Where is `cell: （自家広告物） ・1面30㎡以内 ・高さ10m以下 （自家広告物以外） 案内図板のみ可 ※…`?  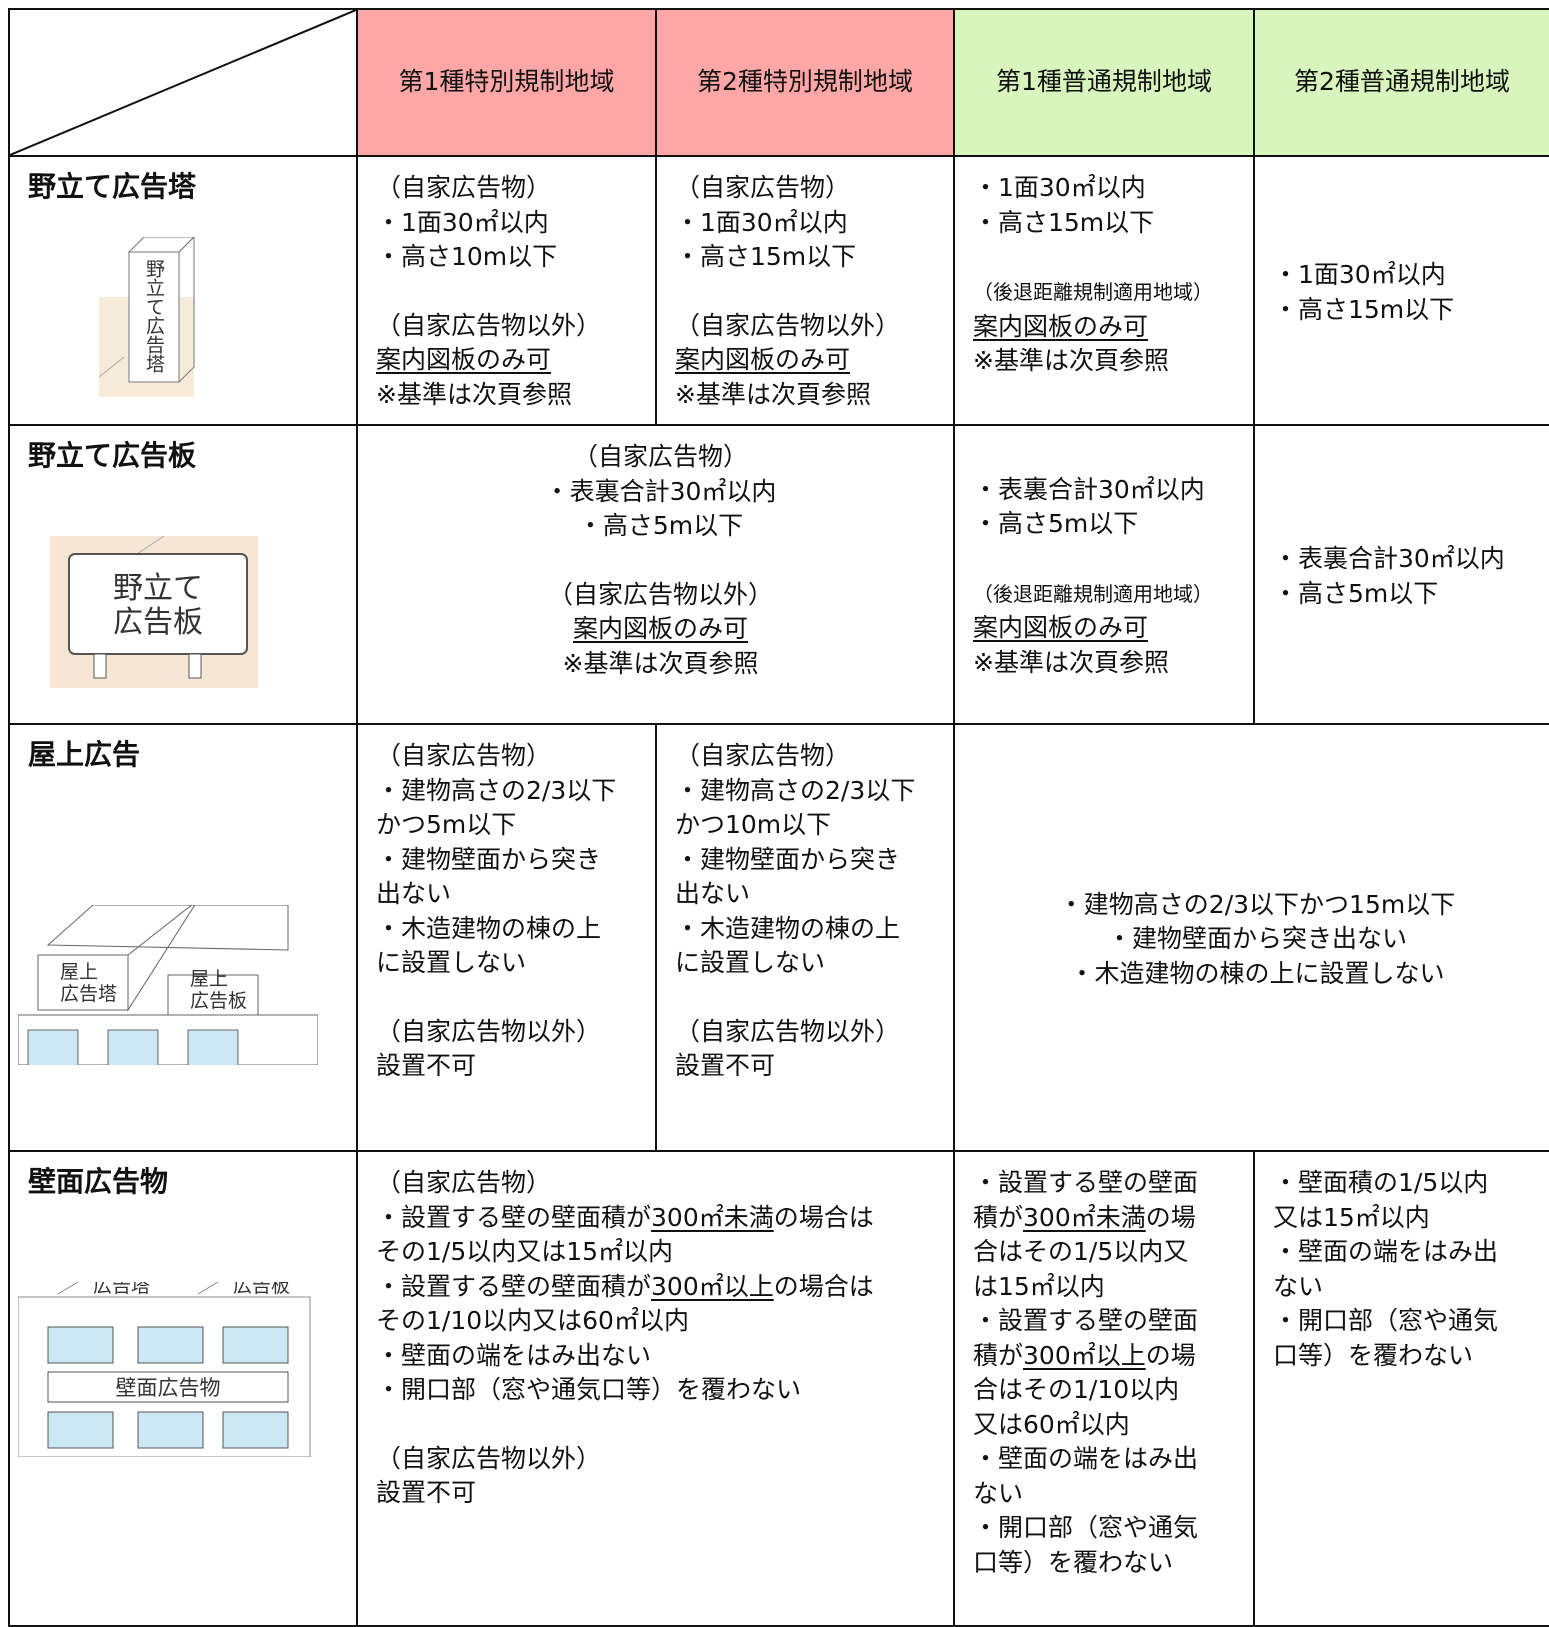 cell: （自家広告物） ・1面30㎡以内 ・高さ10m以下 （自家広告物以外） 案内図板のみ可 ※… is located at coordinates (506, 290).